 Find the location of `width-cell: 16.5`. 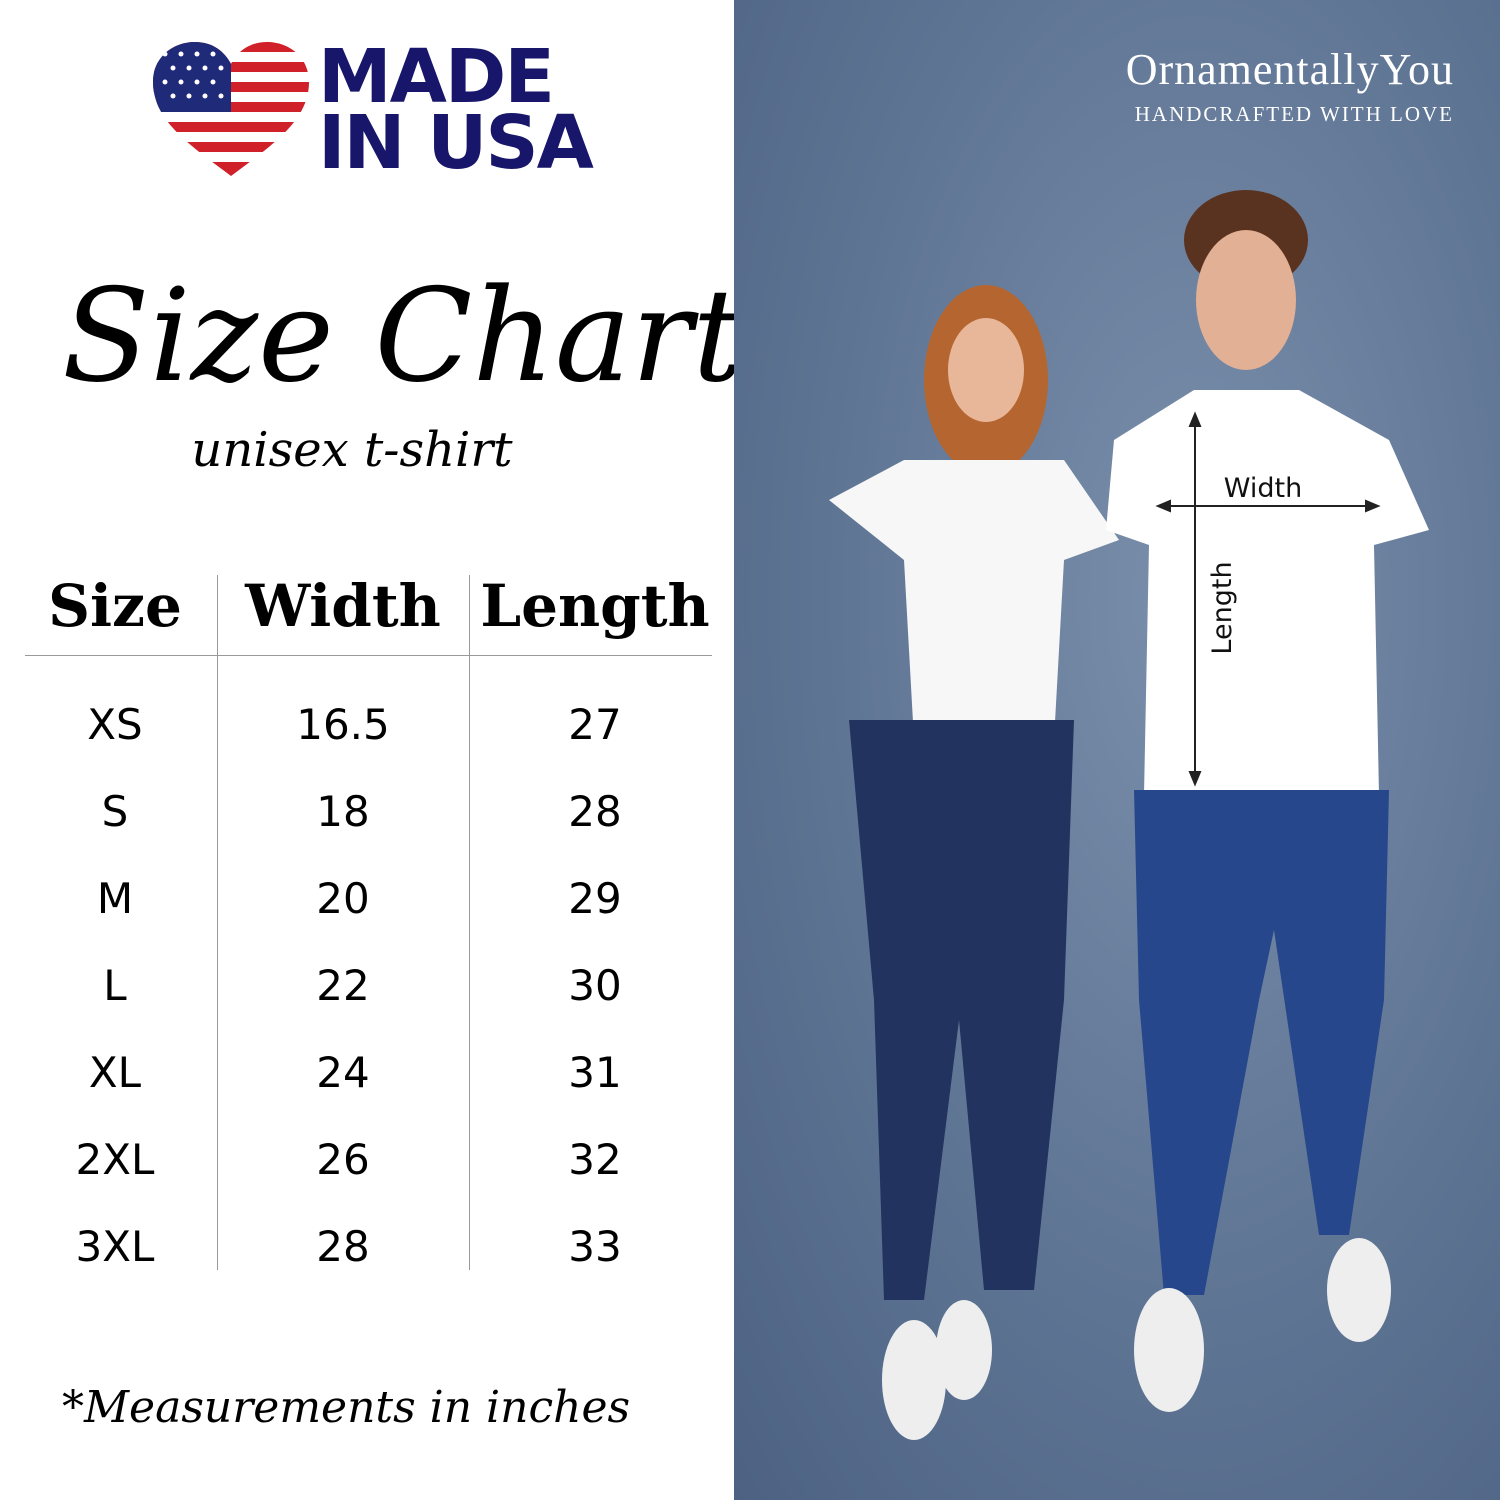

width-cell: 16.5 is located at coordinates (343, 724).